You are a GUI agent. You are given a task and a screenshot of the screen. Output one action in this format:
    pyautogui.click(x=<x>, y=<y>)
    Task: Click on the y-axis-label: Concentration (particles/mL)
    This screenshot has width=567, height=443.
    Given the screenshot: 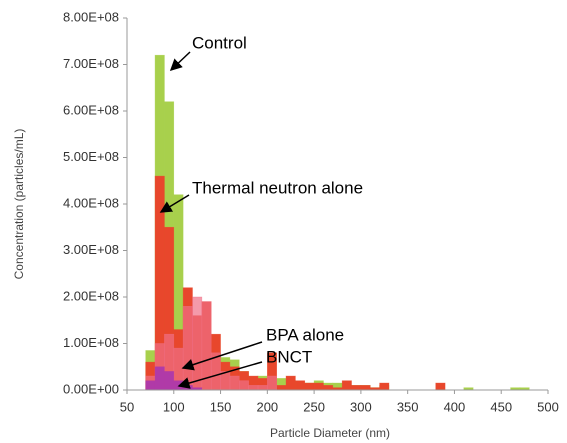 What is the action you would take?
    pyautogui.click(x=19, y=204)
    